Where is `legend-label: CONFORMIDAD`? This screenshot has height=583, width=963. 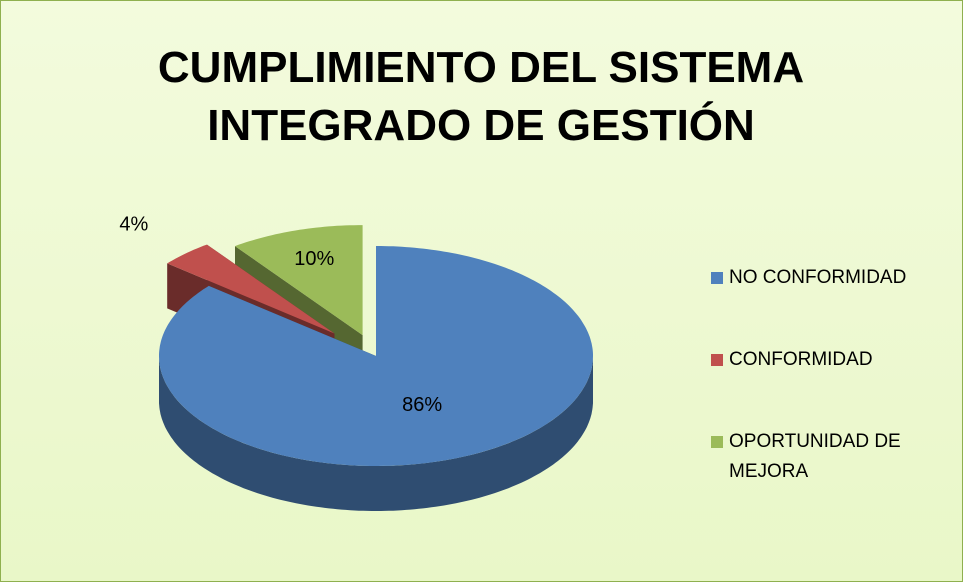
legend-label: CONFORMIDAD is located at coordinates (801, 359).